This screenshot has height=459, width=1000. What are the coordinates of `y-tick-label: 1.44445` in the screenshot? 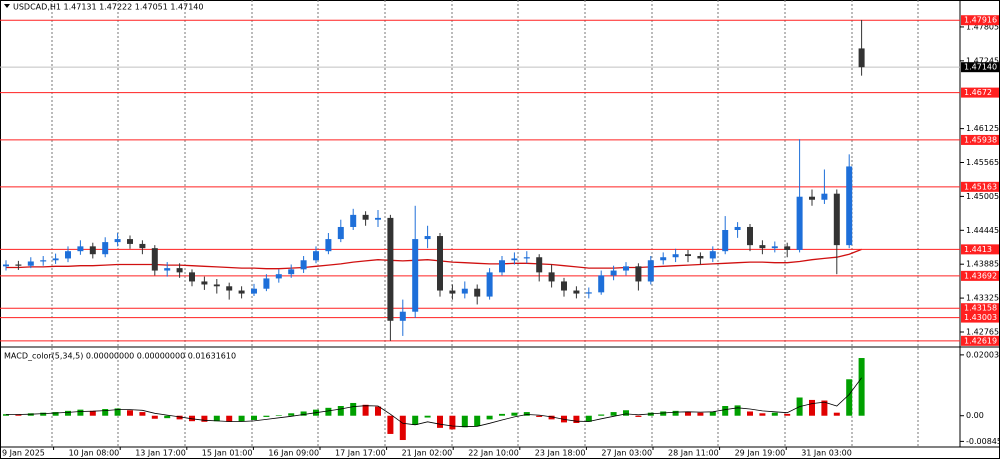 It's located at (982, 230).